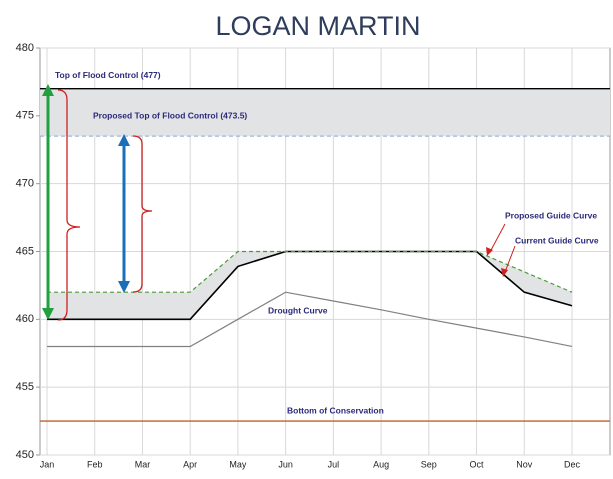 This screenshot has width=613, height=479. What do you see at coordinates (334, 464) in the screenshot?
I see `x-tick-label: Jul` at bounding box center [334, 464].